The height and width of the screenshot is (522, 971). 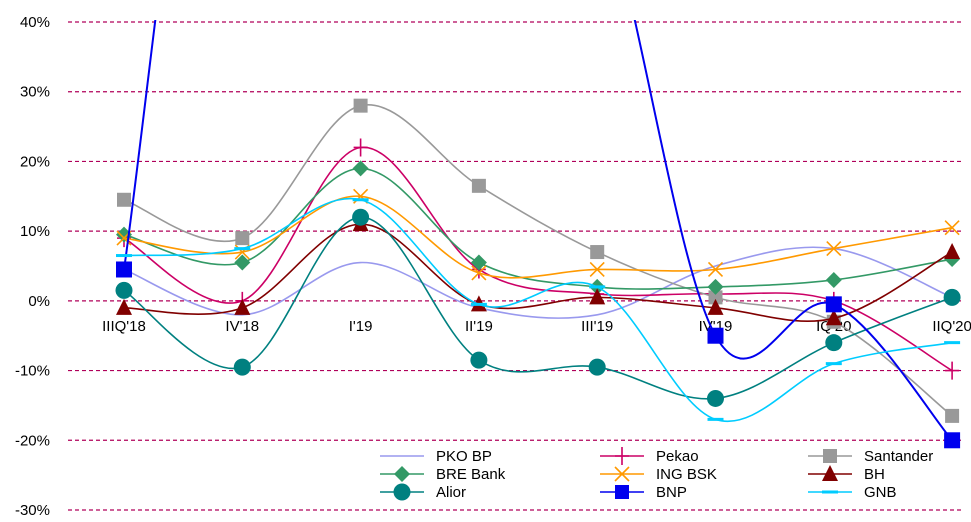 I want to click on y-axis-tick-labels: 40% 30% 20% 10% 0% -10% -20% -30%, so click(x=32, y=266).